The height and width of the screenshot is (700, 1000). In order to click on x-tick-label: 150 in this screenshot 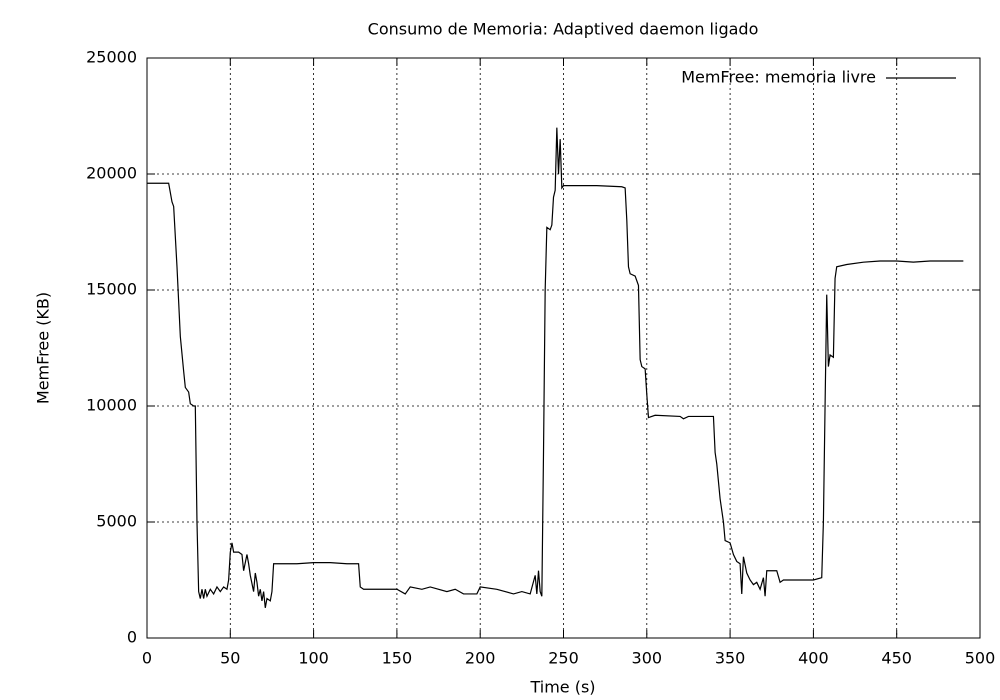, I will do `click(397, 658)`.